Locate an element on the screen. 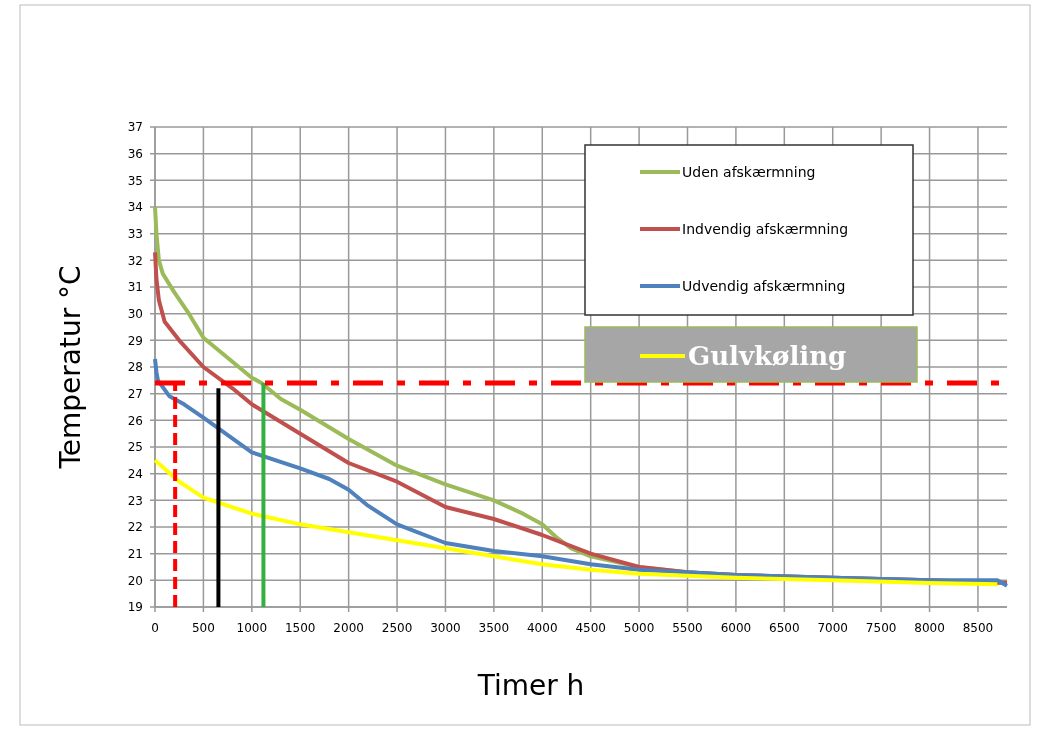  y-tick-label: 32 is located at coordinates (135, 260).